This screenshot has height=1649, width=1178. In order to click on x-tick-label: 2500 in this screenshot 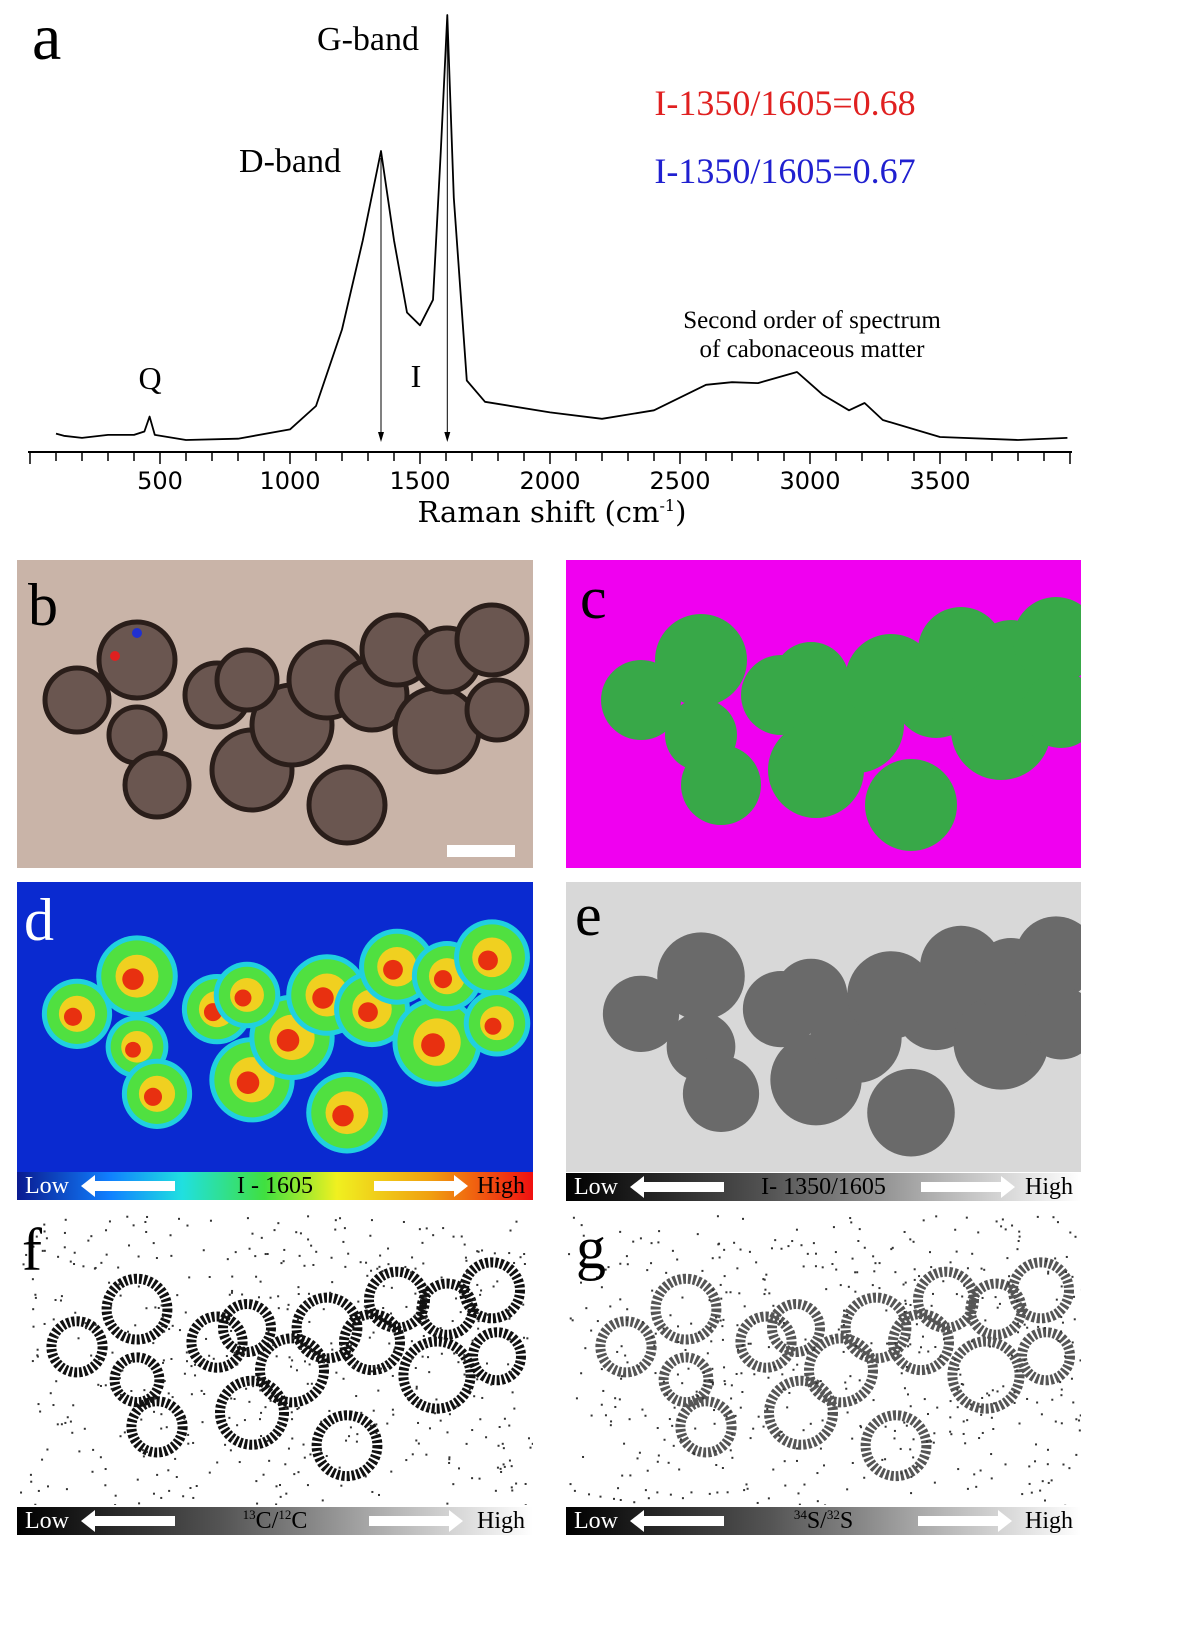, I will do `click(679, 481)`.